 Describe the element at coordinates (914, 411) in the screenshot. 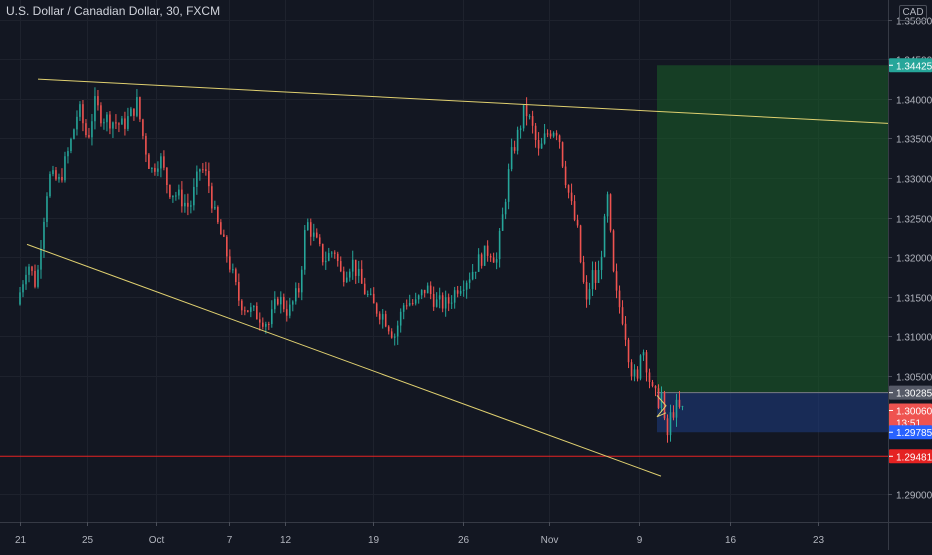

I see `price-label-text: 1.30060` at that location.